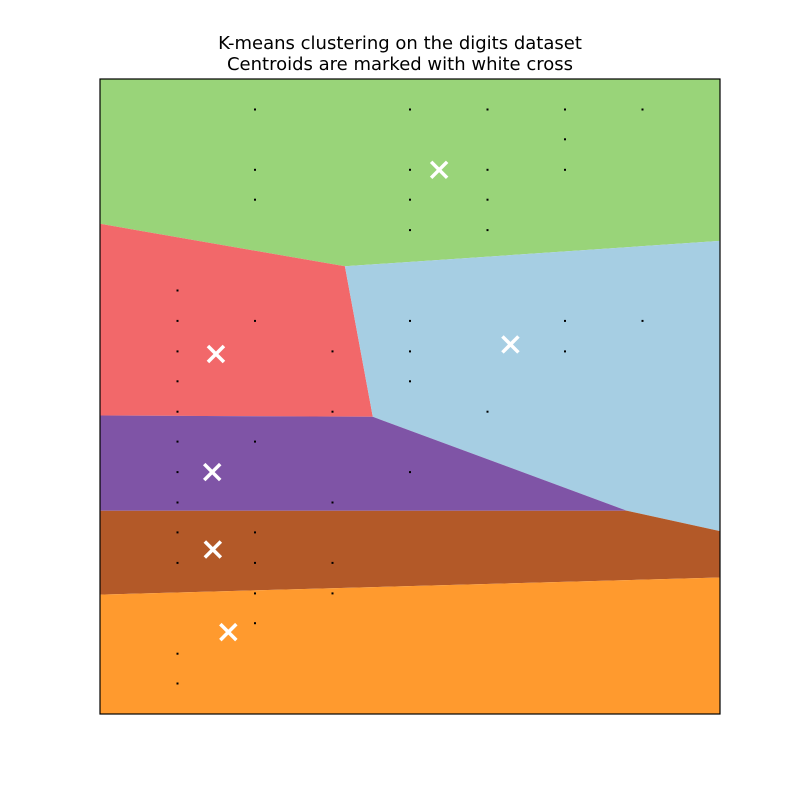 The height and width of the screenshot is (793, 800). Describe the element at coordinates (400, 64) in the screenshot. I see `chart-subtitle: Centroids are marked with white cross` at that location.